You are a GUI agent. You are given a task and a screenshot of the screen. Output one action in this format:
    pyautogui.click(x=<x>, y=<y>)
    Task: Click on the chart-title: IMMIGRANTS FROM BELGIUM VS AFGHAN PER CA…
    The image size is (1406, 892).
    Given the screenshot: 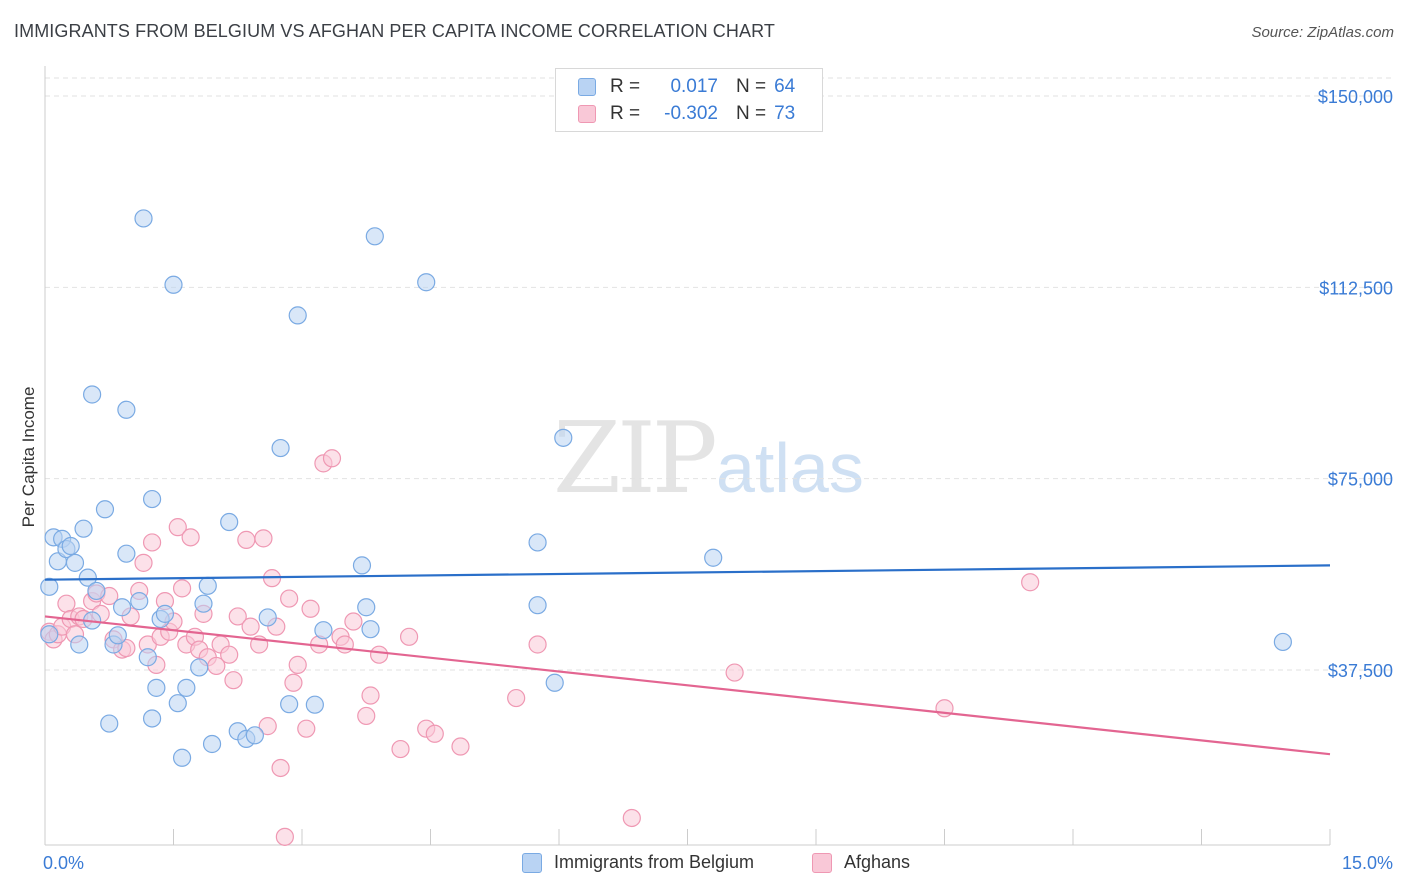 What is the action you would take?
    pyautogui.click(x=394, y=31)
    